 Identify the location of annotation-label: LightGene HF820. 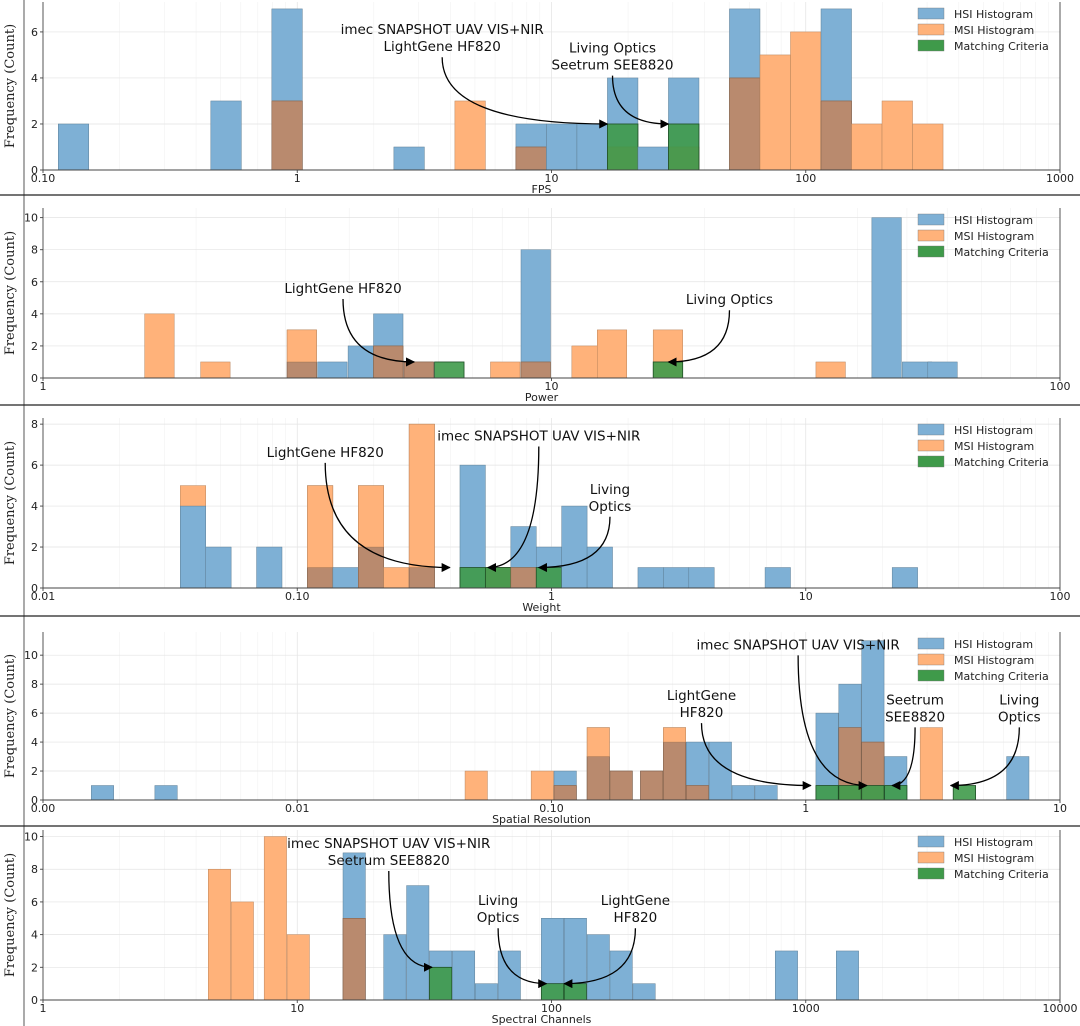
(342, 289).